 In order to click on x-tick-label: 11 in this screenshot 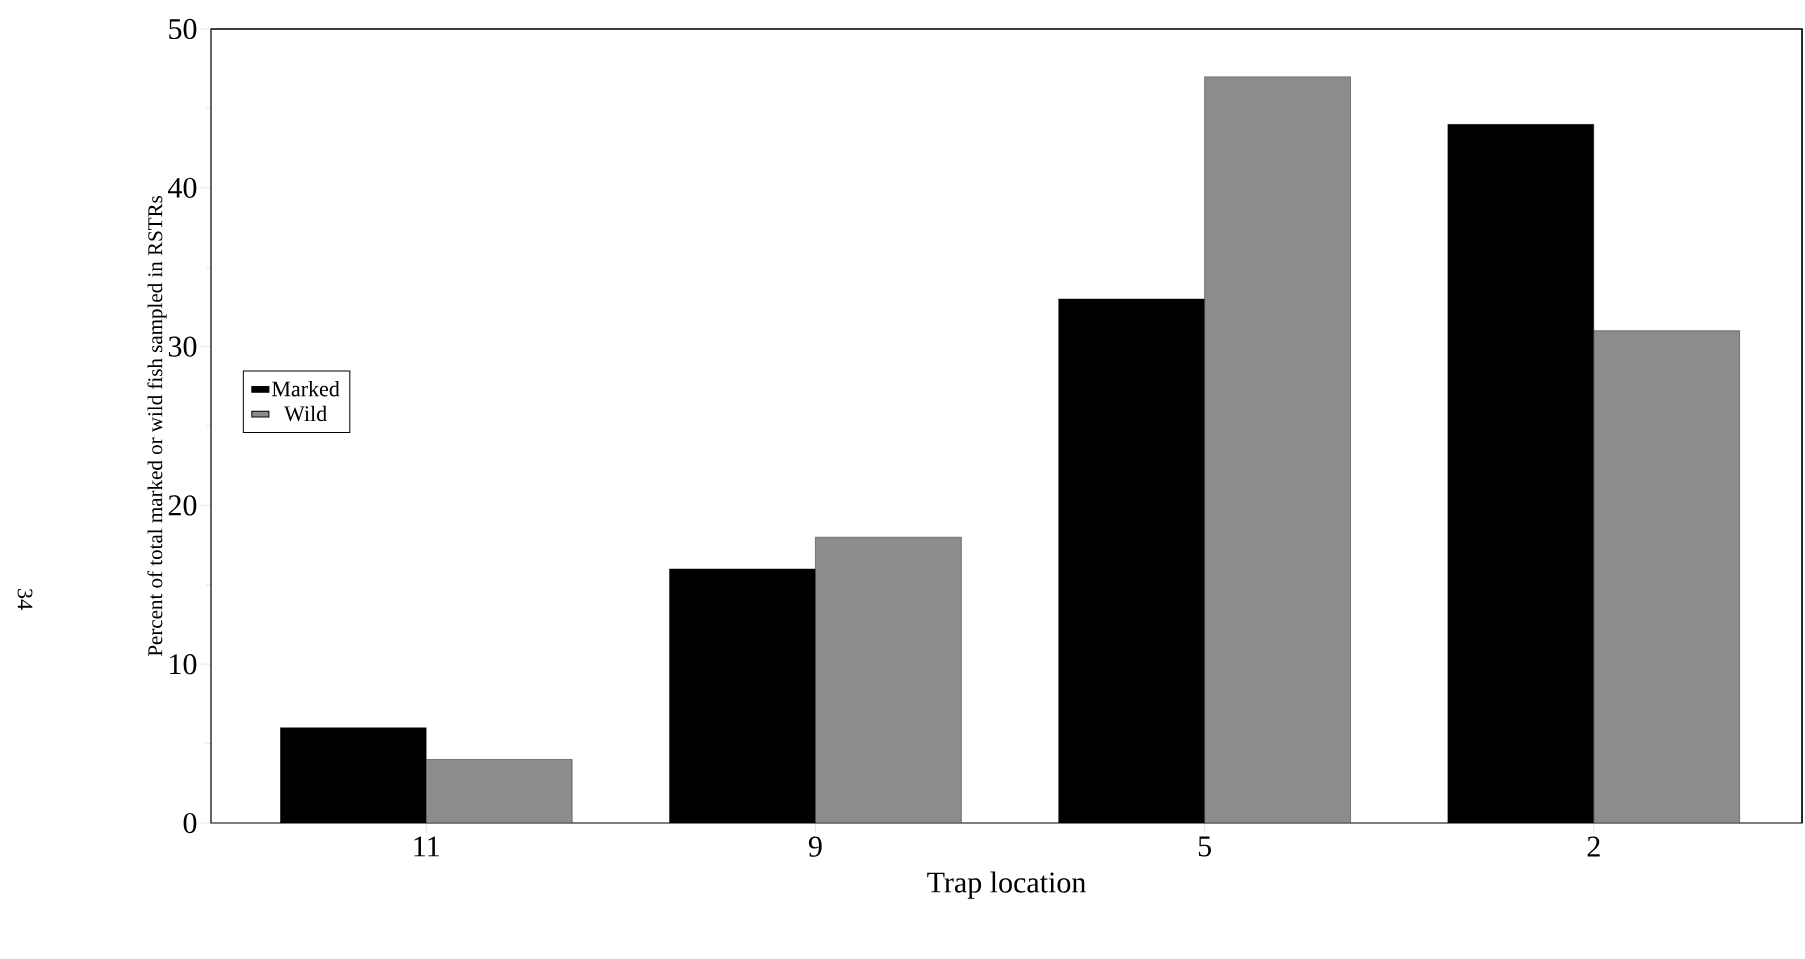, I will do `click(426, 846)`.